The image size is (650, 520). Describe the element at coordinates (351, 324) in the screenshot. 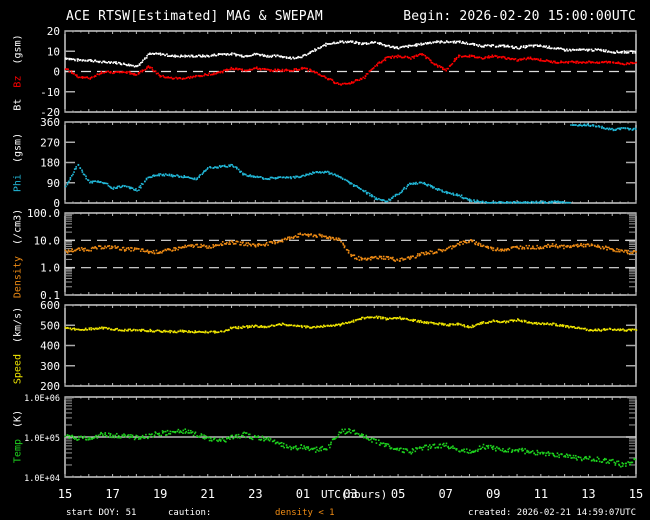

I see `series-speed` at that location.